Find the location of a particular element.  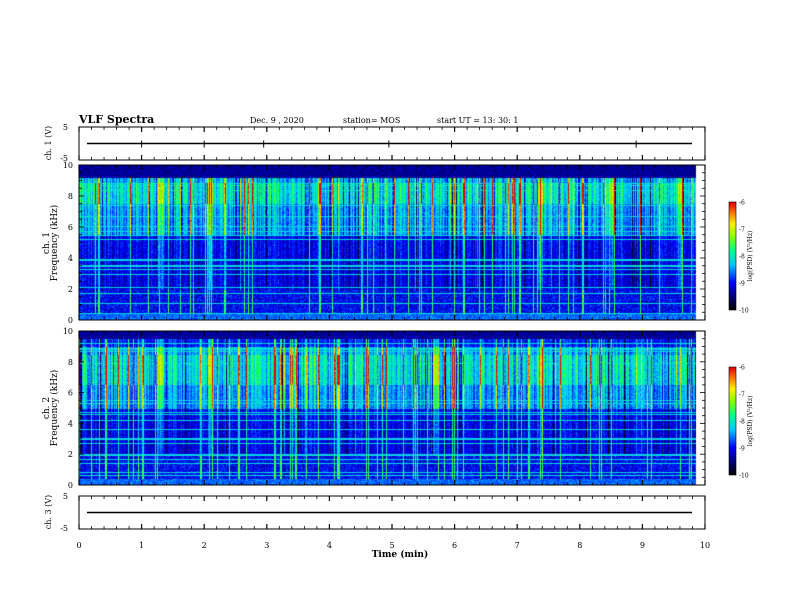

ch2-colorbar-label: log(PSD) (V²/Hz) is located at coordinates (750, 421).